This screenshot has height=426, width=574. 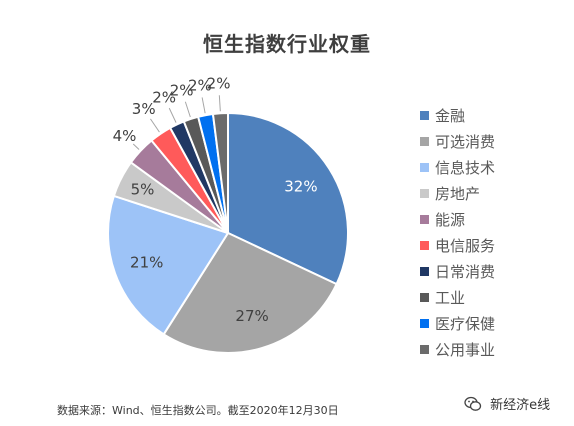 What do you see at coordinates (143, 189) in the screenshot?
I see `slice-label-4: 5%` at bounding box center [143, 189].